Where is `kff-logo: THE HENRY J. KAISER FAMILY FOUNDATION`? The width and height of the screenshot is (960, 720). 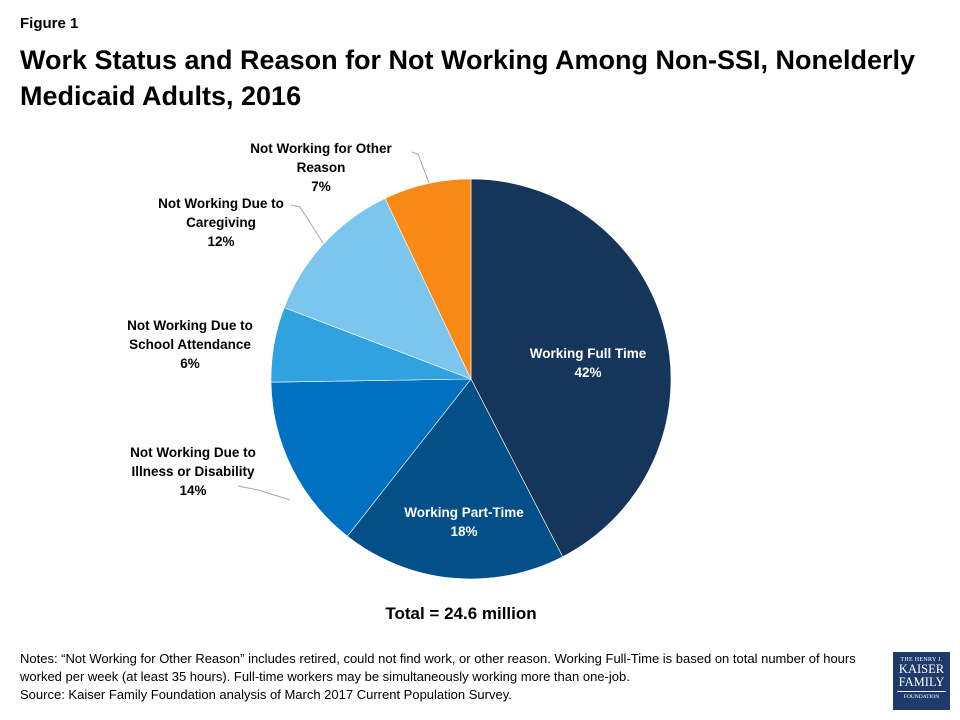 kff-logo: THE HENRY J. KAISER FAMILY FOUNDATION is located at coordinates (921, 681).